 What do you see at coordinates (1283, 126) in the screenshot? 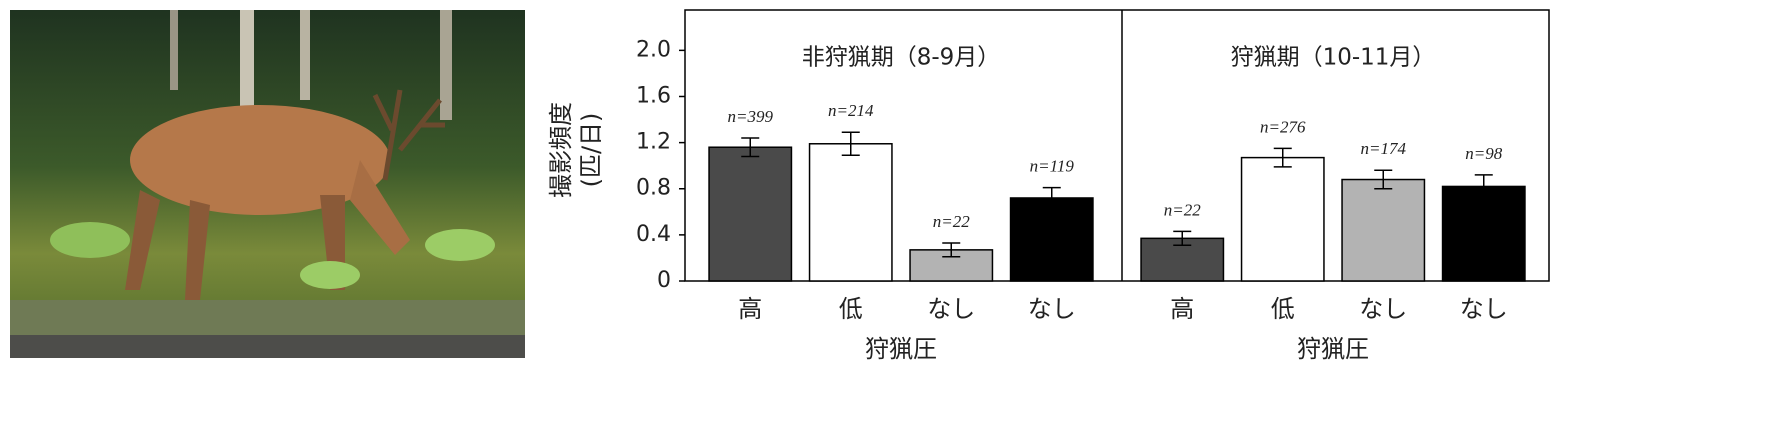
I see `sample-size-label: n=276` at bounding box center [1283, 126].